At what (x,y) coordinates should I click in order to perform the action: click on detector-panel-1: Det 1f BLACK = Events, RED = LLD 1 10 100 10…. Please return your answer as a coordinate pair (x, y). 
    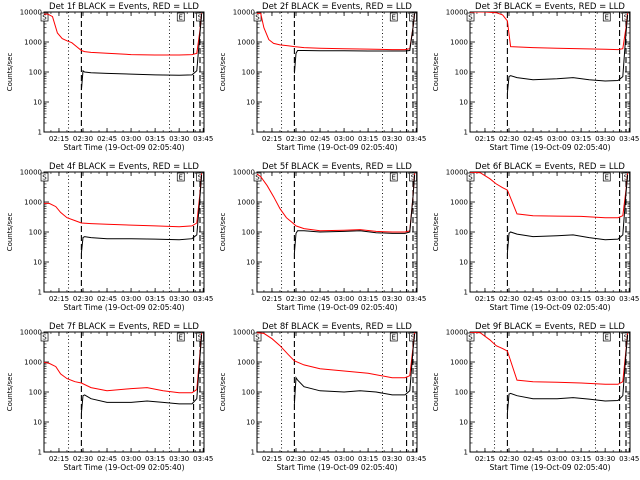
    Looking at the image, I should click on (106, 80).